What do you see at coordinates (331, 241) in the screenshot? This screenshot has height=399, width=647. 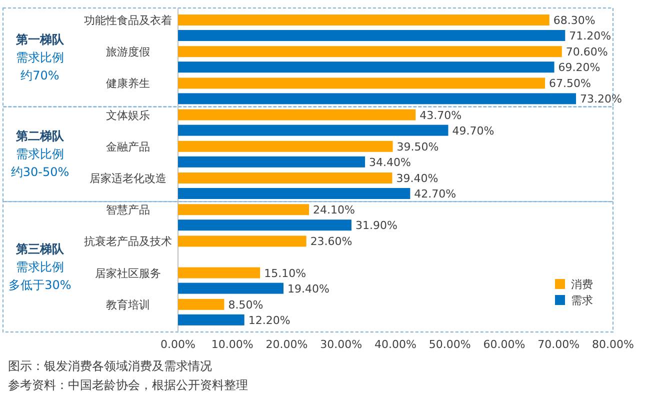 I see `data-label: 23.60%` at bounding box center [331, 241].